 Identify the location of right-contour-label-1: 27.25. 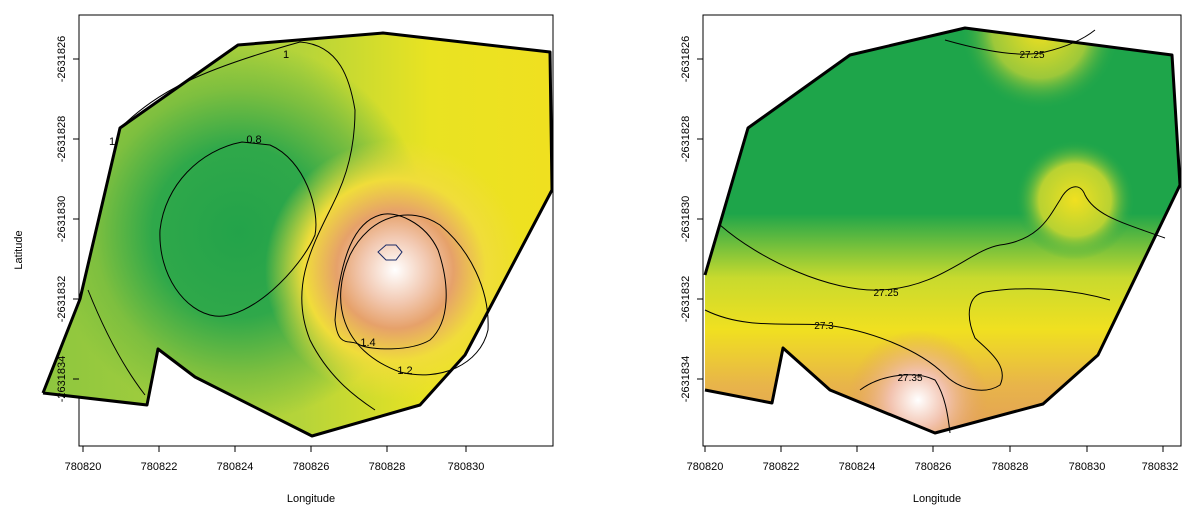
(1031, 55).